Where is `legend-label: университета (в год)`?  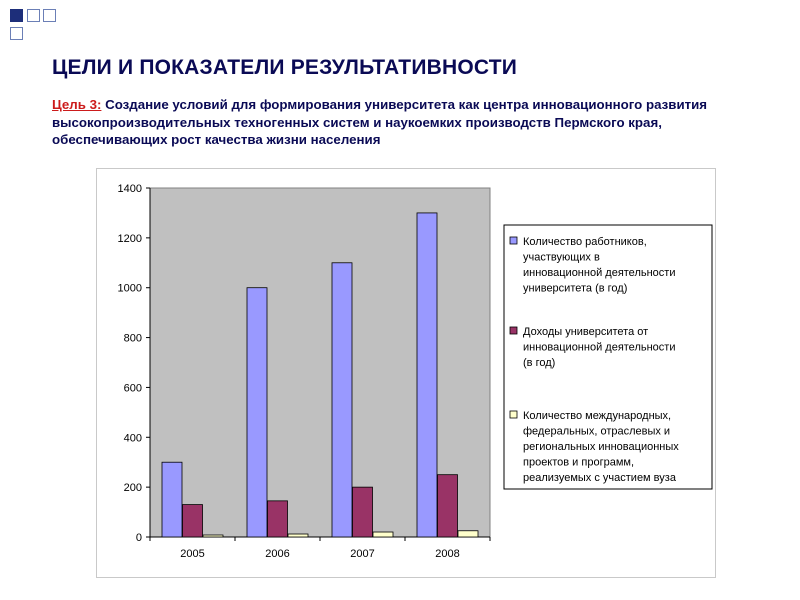
legend-label: университета (в год) is located at coordinates (575, 289).